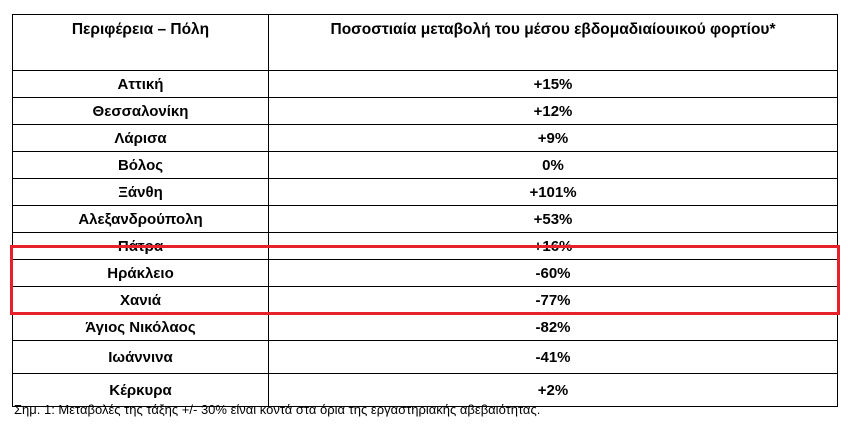  What do you see at coordinates (553, 138) in the screenshot?
I see `change-cell: +9%` at bounding box center [553, 138].